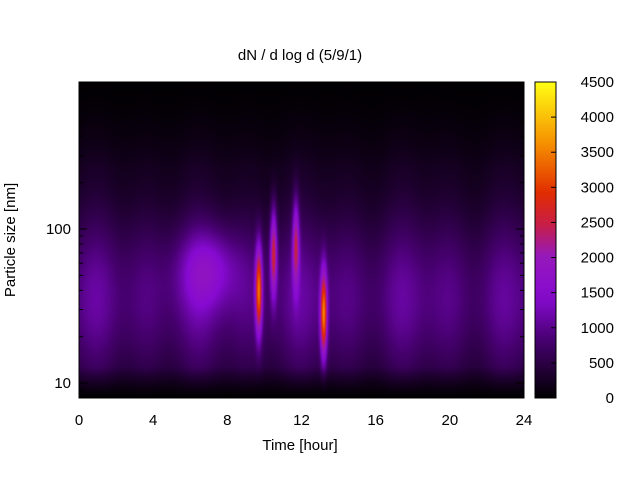  Describe the element at coordinates (300, 55) in the screenshot. I see `chart-title: dN / d log d (5/9/1)` at that location.